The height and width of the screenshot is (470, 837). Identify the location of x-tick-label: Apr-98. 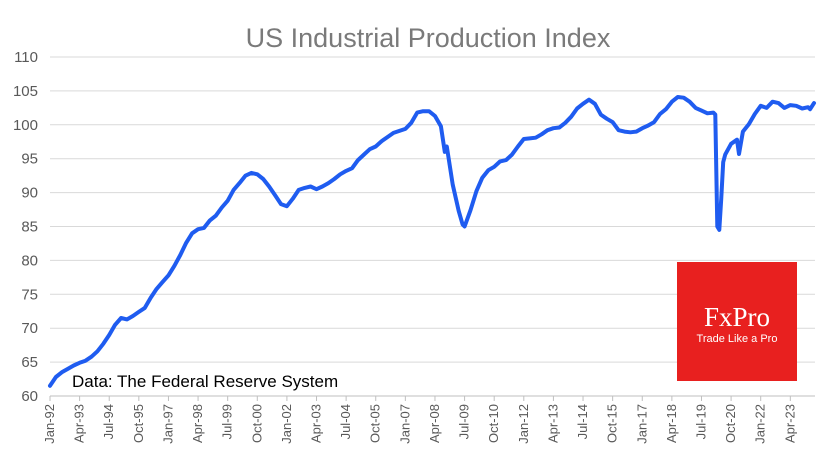
(197, 423).